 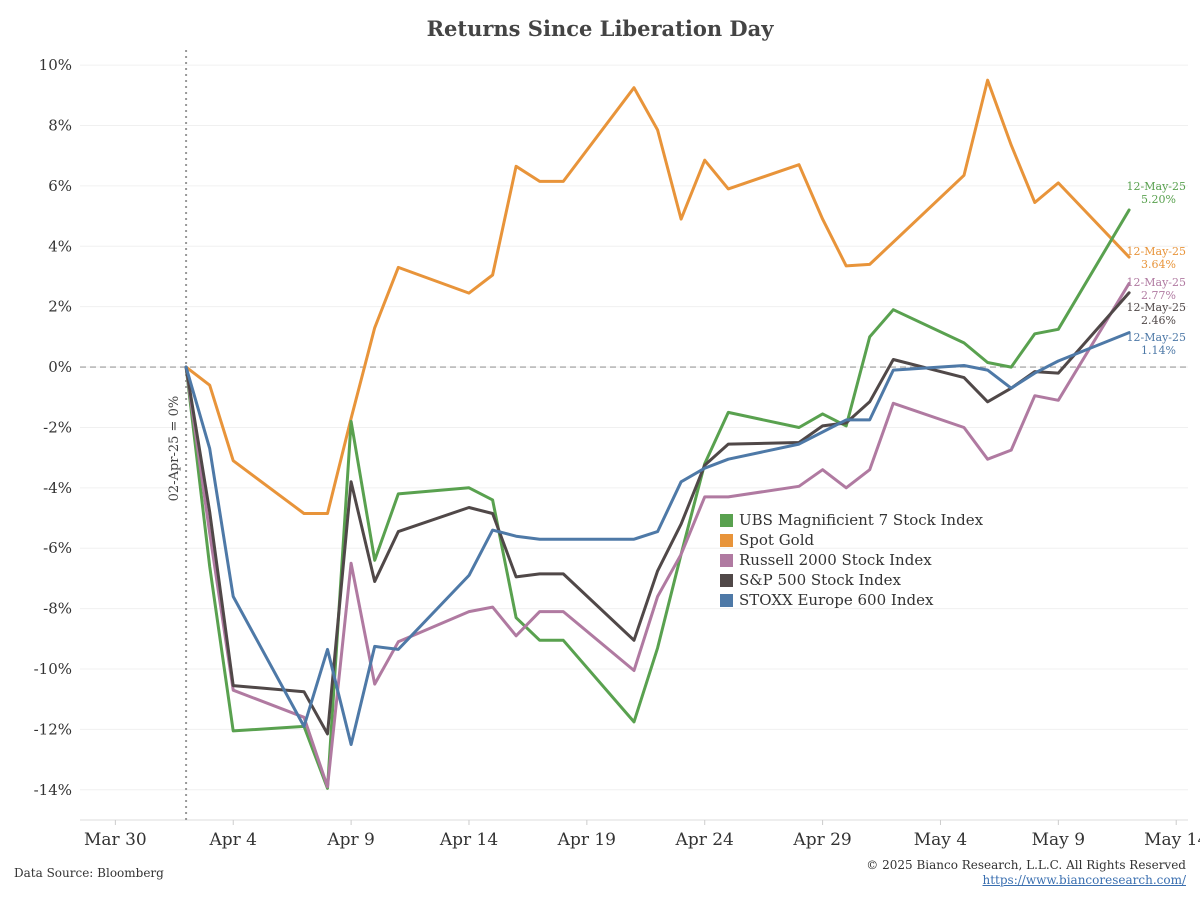 What do you see at coordinates (57, 427) in the screenshot?
I see `y-tick-label: -2%` at bounding box center [57, 427].